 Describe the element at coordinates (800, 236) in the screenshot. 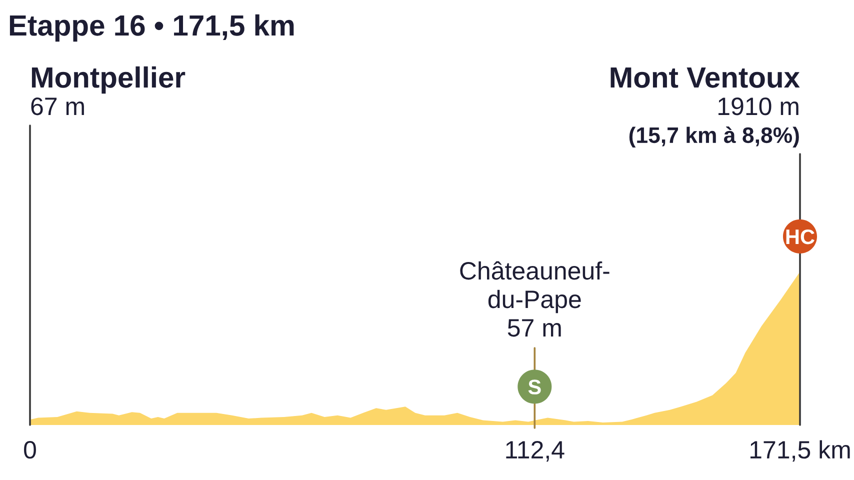

I see `annotation: HC` at that location.